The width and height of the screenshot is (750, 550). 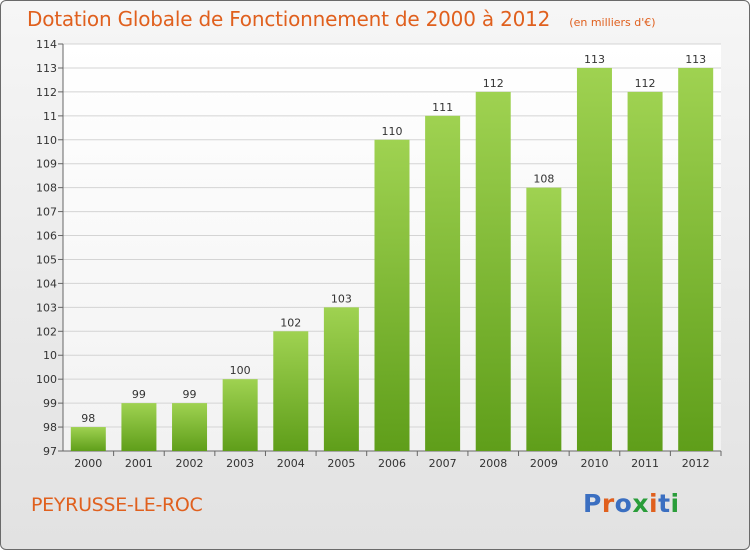 What do you see at coordinates (46, 68) in the screenshot?
I see `y-tick-label: 113` at bounding box center [46, 68].